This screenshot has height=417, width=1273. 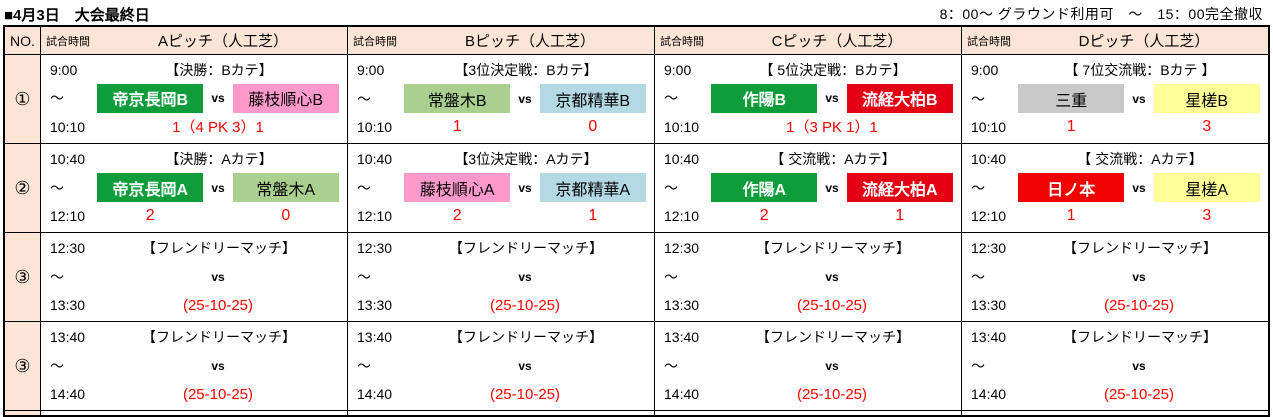 I want to click on match-label: 【 5位決定戦：Bカテ】, so click(x=833, y=70).